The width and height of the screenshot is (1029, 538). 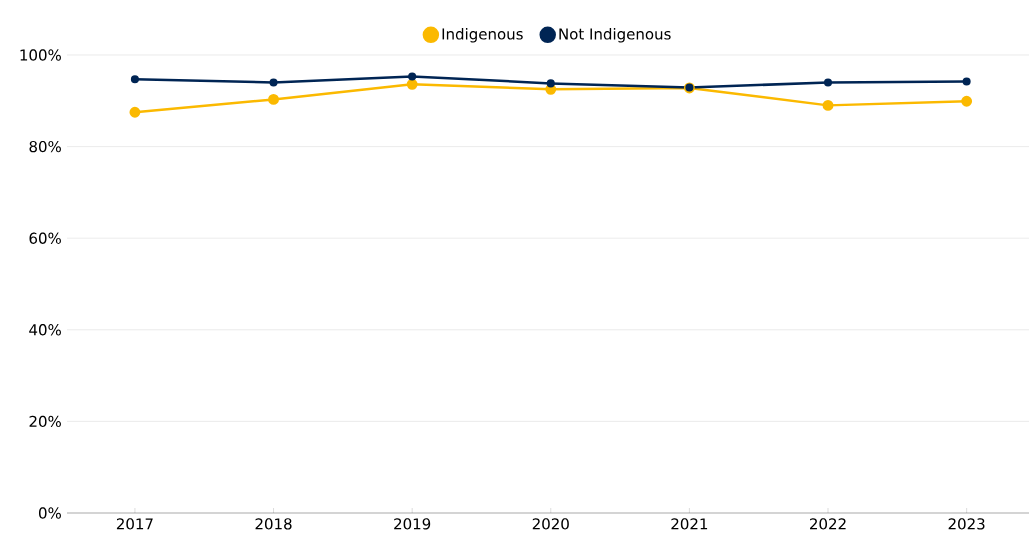 What do you see at coordinates (273, 524) in the screenshot?
I see `x-tick-label: 2018` at bounding box center [273, 524].